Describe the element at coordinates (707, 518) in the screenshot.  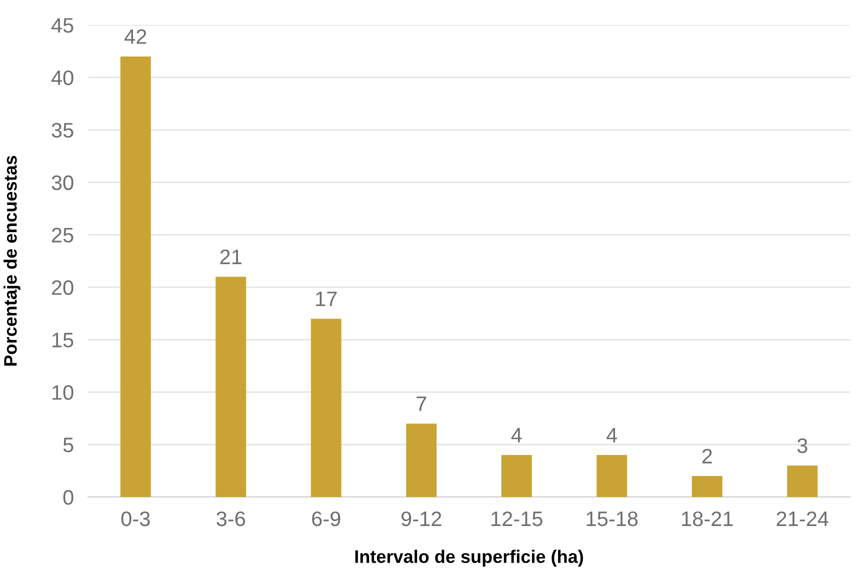
I see `x-tick-label: 18-21` at that location.